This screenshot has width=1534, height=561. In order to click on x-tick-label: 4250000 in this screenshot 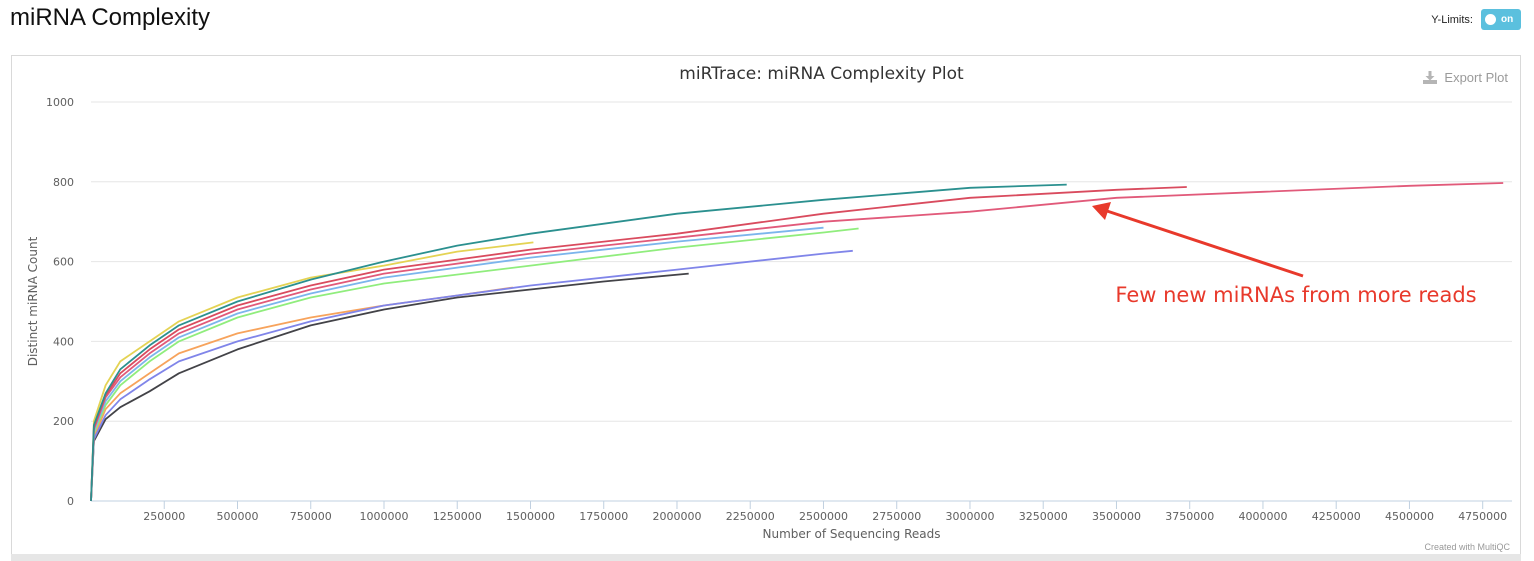, I will do `click(1336, 516)`.